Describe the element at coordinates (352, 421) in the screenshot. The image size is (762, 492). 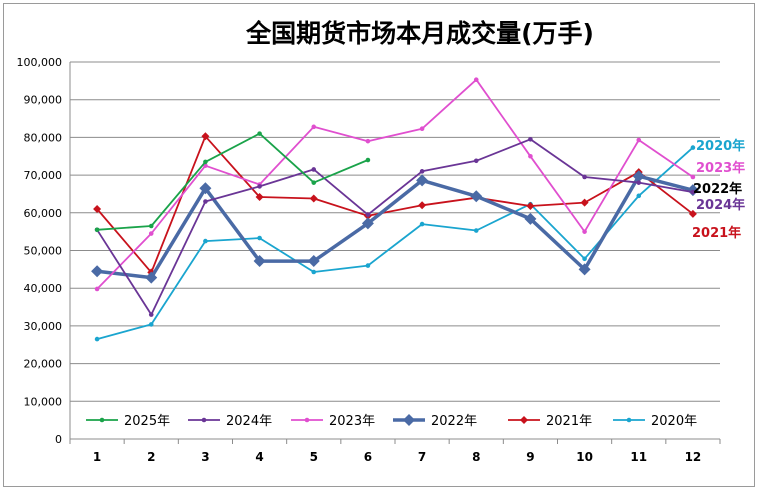
I see `legend-label: 2023年` at that location.